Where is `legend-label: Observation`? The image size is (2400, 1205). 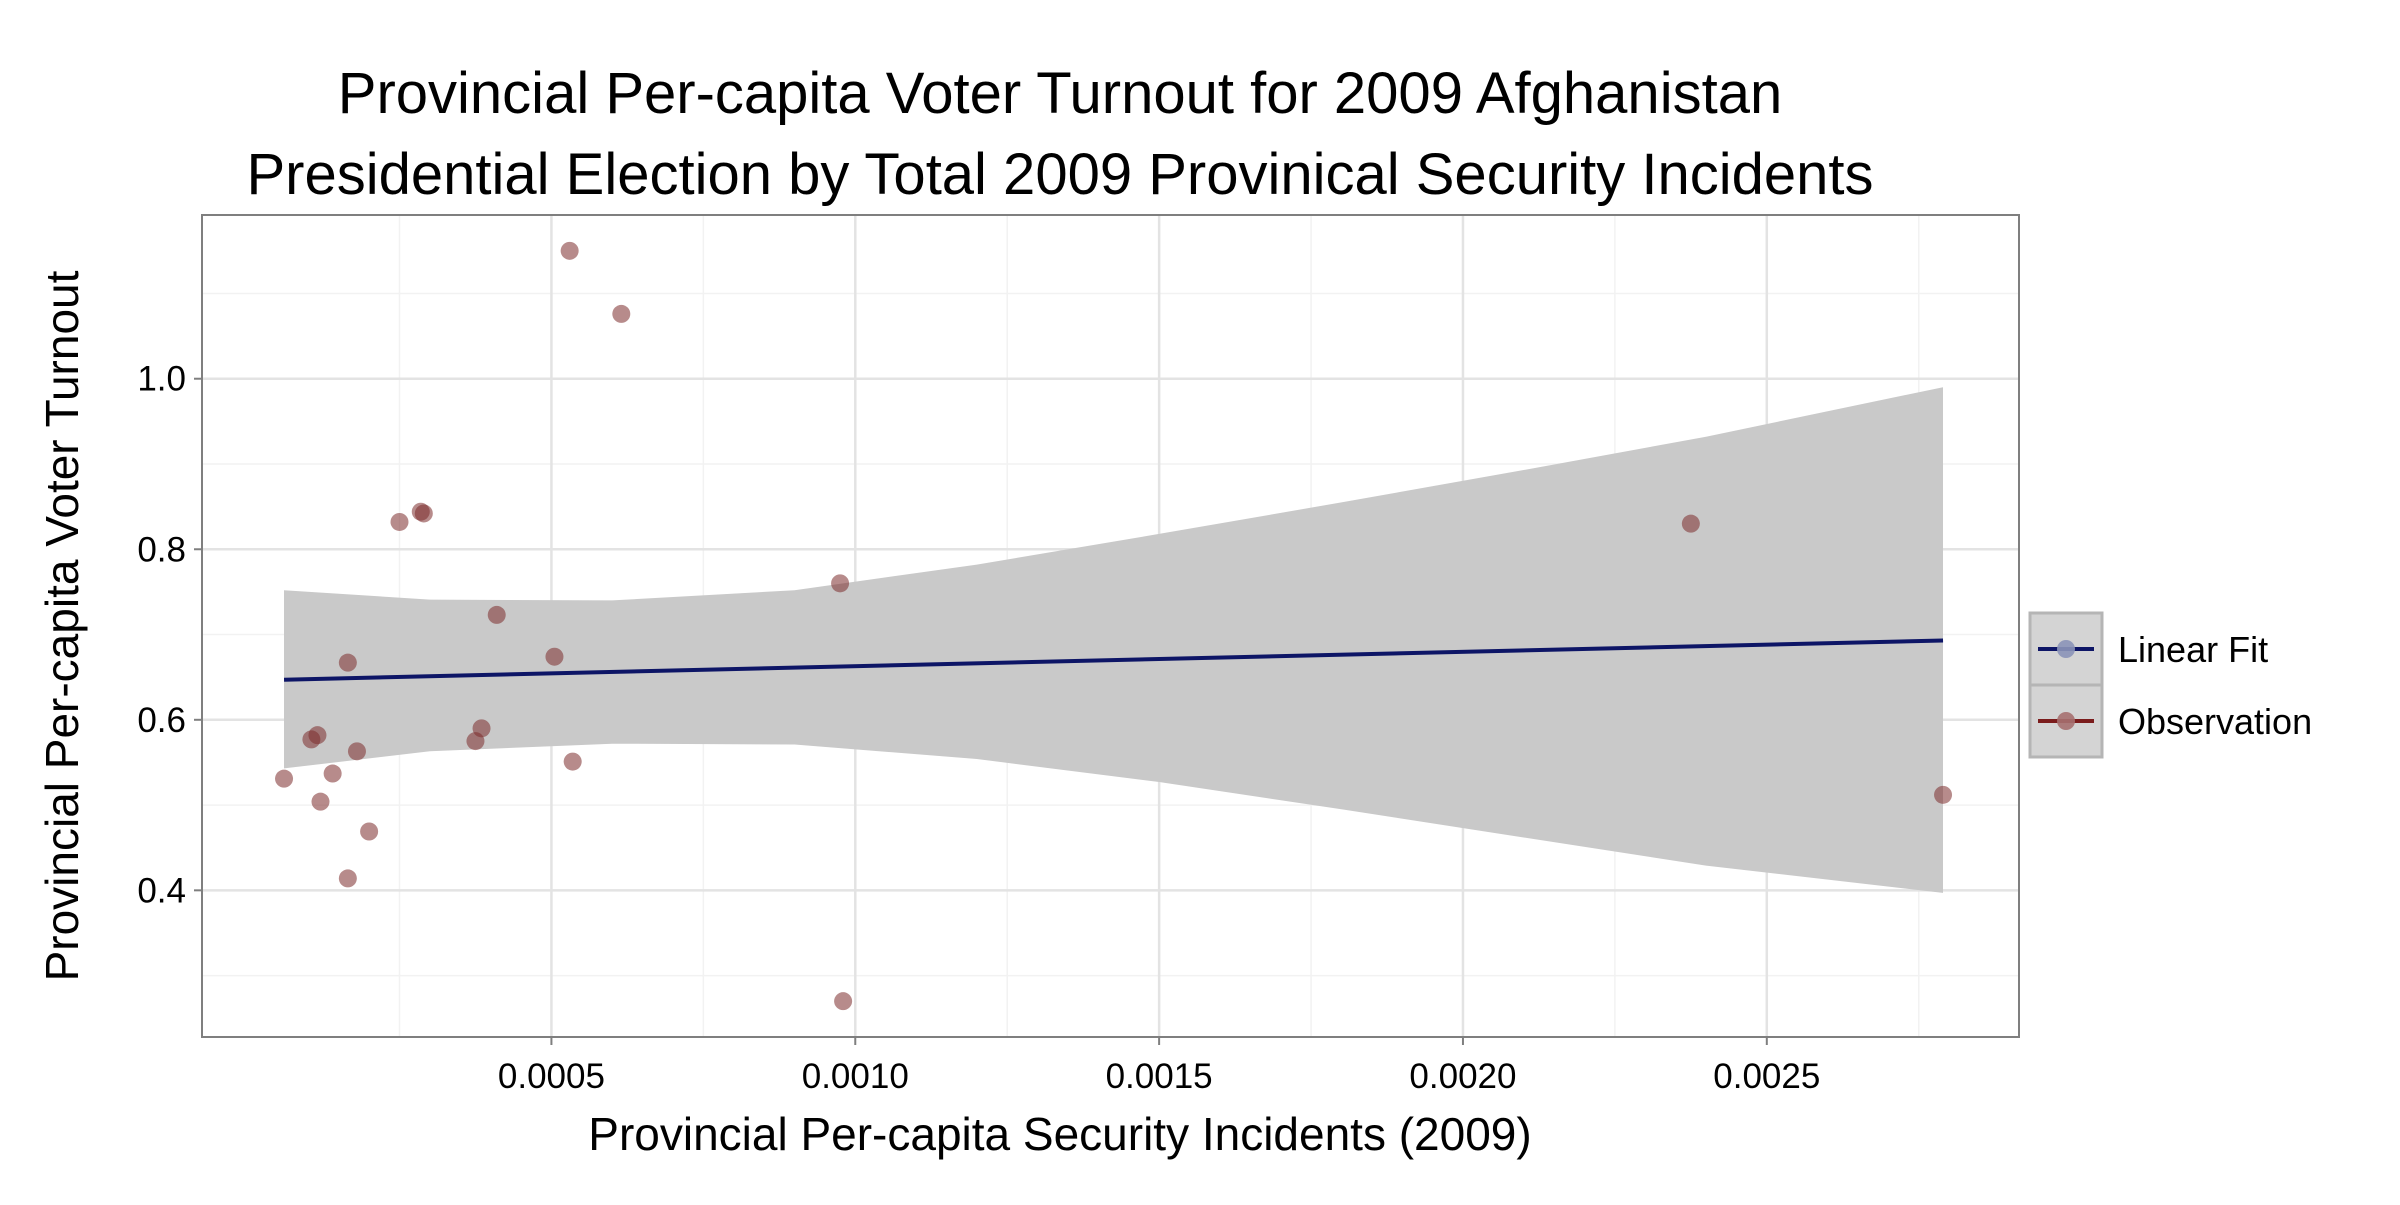 legend-label: Observation is located at coordinates (2215, 721).